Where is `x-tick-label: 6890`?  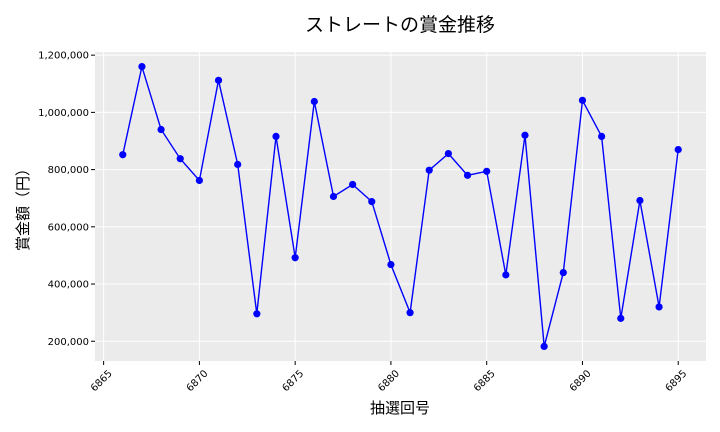
x-tick-label: 6890 is located at coordinates (581, 381).